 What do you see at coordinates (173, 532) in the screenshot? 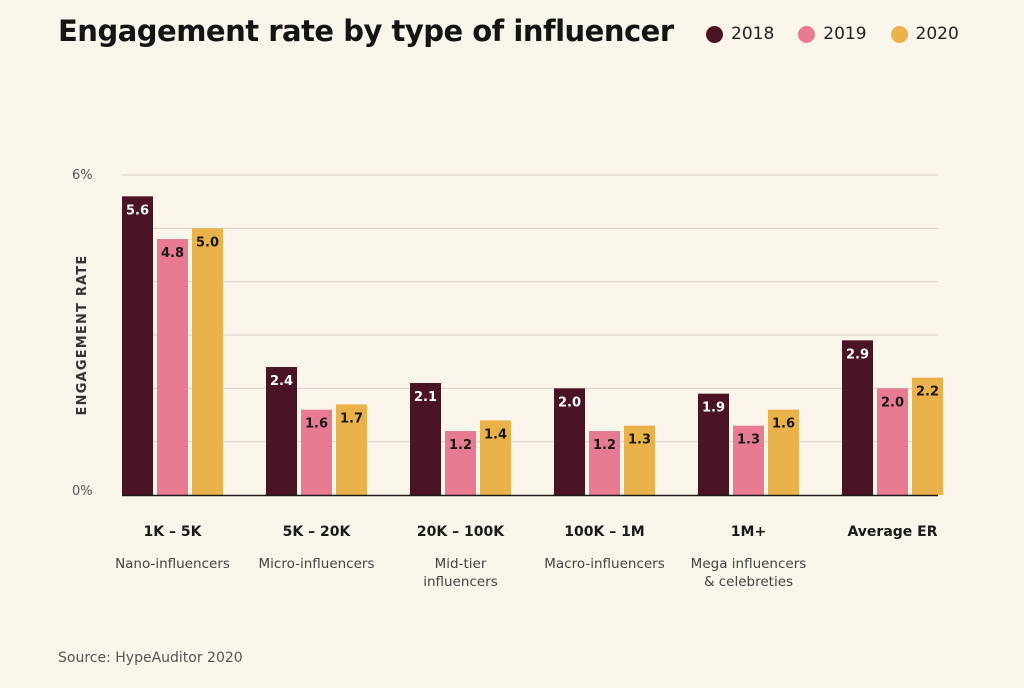
I see `category-label-0: 1K – 5K` at bounding box center [173, 532].